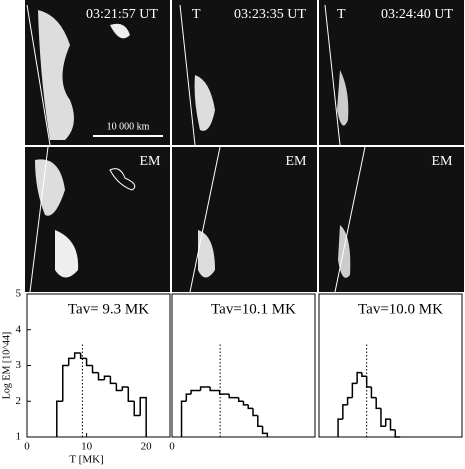  Describe the element at coordinates (19, 294) in the screenshot. I see `y-tick-label: 5` at that location.